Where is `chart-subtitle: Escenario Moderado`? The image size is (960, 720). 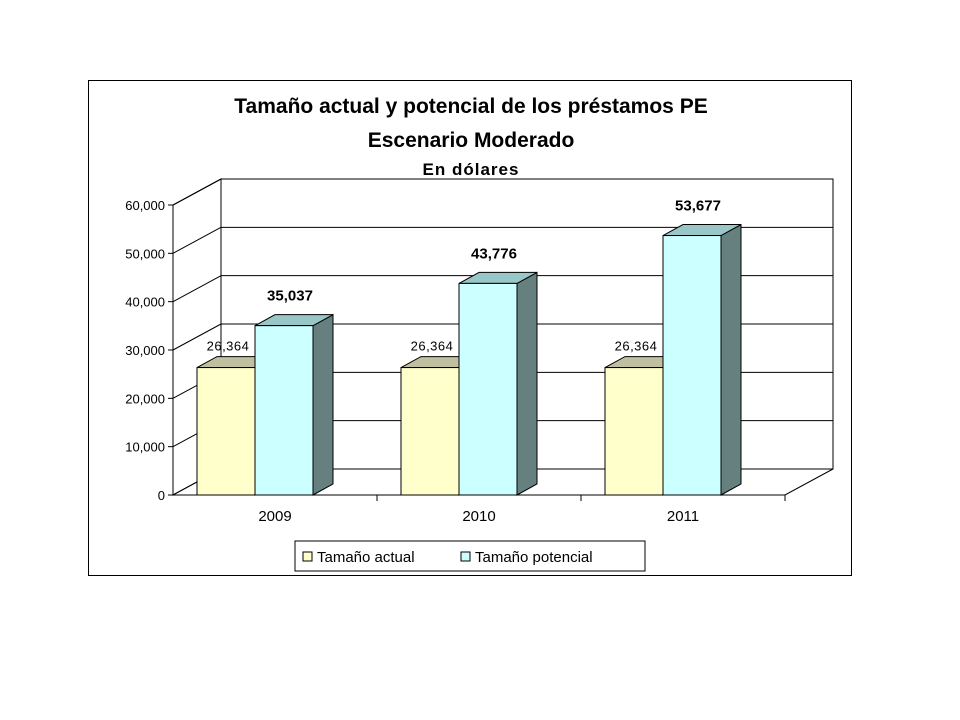
chart-subtitle: Escenario Moderado is located at coordinates (471, 140).